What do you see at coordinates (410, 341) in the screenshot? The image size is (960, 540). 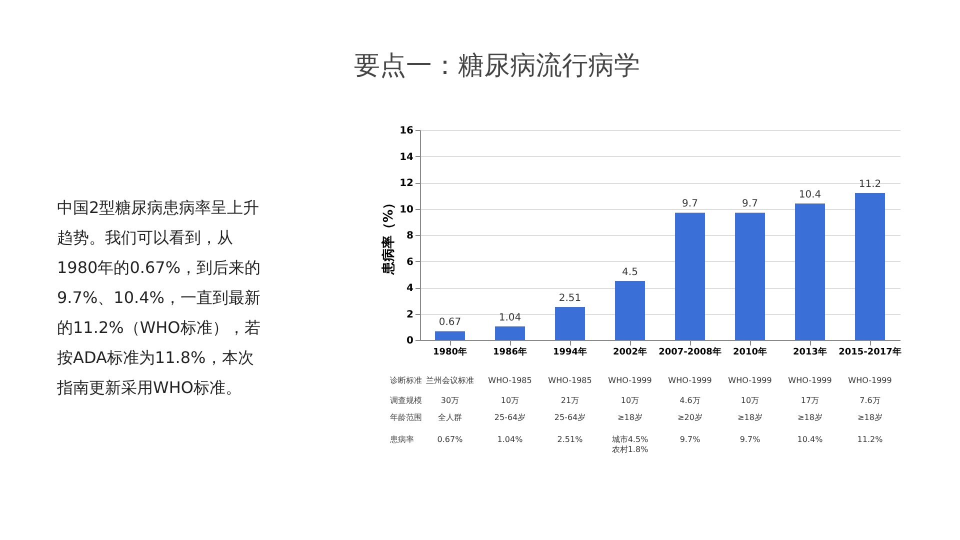 I see `y-tick-label: 0` at bounding box center [410, 341].